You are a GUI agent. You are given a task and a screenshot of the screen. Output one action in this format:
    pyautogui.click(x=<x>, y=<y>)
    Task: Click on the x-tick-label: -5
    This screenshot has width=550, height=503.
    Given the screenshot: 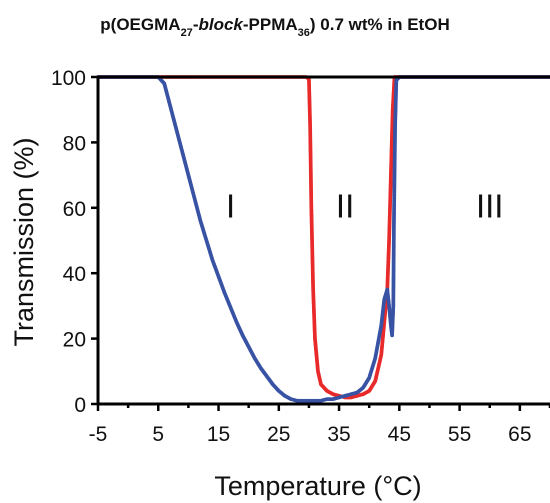 What is the action you would take?
    pyautogui.click(x=98, y=434)
    